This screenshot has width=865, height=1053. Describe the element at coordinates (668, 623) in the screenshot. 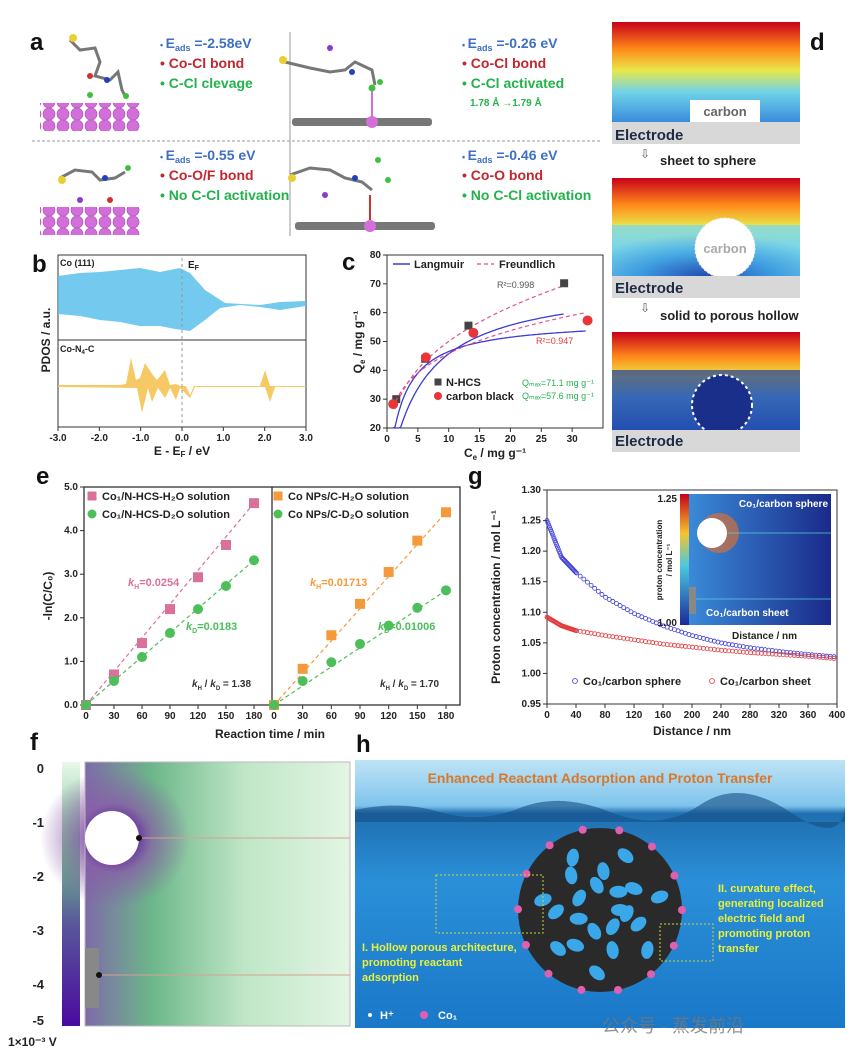

I see `inset-colorbar-min: 1.00` at that location.